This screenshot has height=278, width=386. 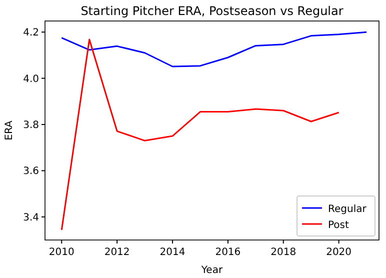 I want to click on x-axis-title: Year, so click(x=212, y=270).